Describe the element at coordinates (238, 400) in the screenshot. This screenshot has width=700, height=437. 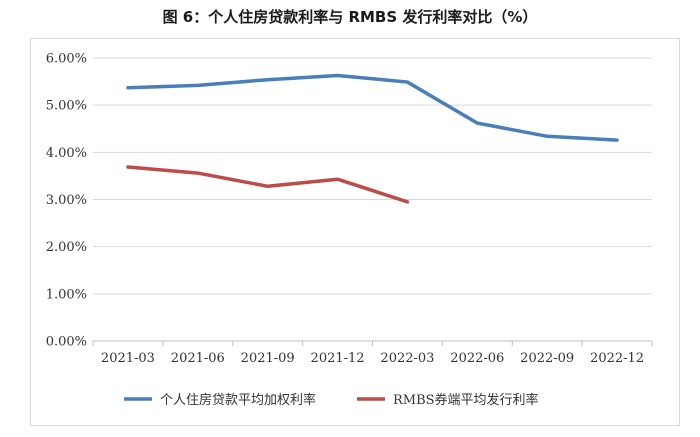
I see `legend-label: 个人住房贷款平均加权利率` at that location.